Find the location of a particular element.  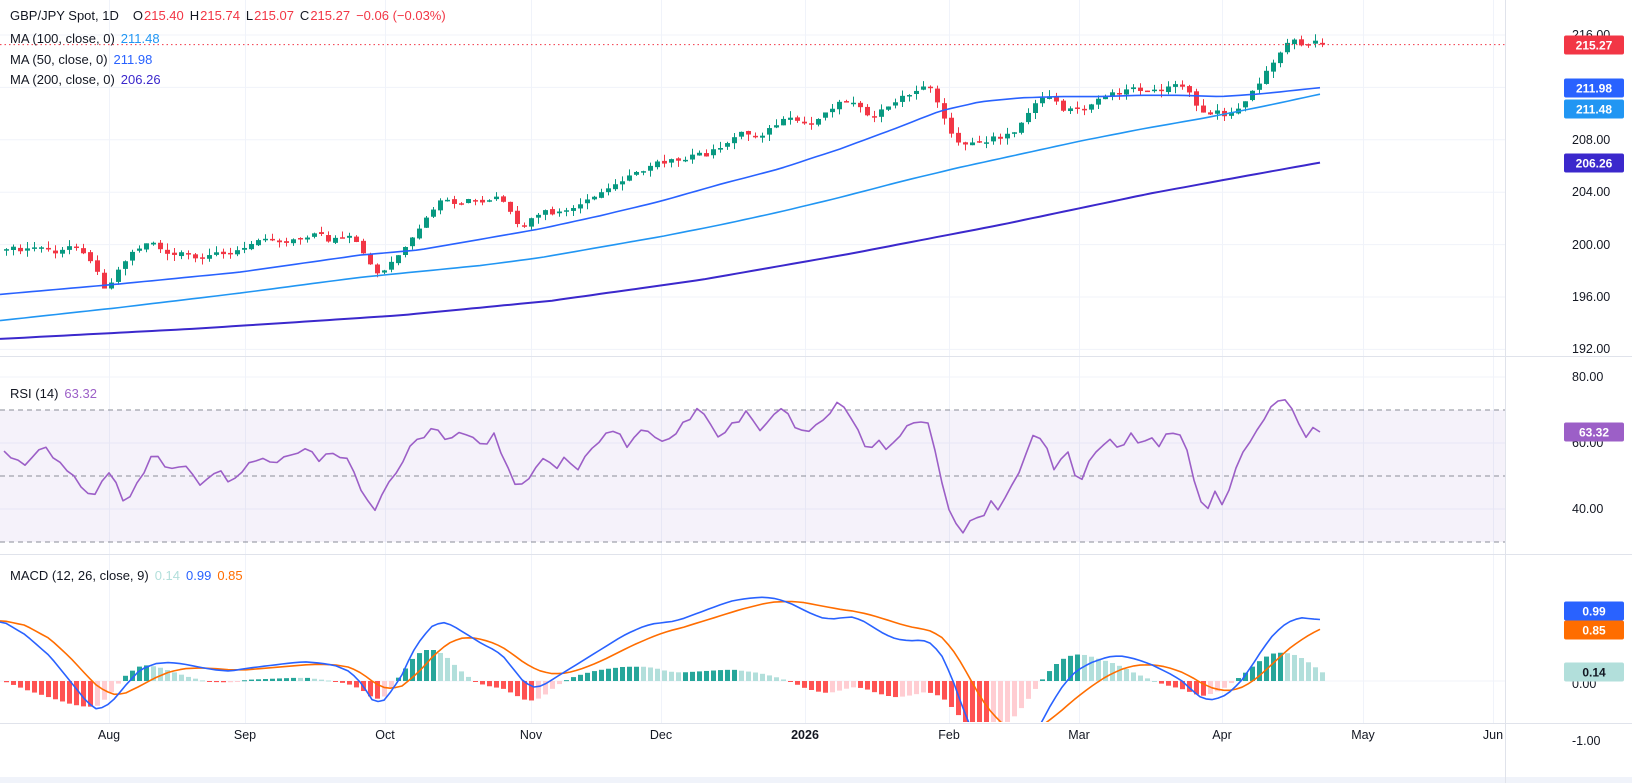

low-value: 215.07 is located at coordinates (274, 15).